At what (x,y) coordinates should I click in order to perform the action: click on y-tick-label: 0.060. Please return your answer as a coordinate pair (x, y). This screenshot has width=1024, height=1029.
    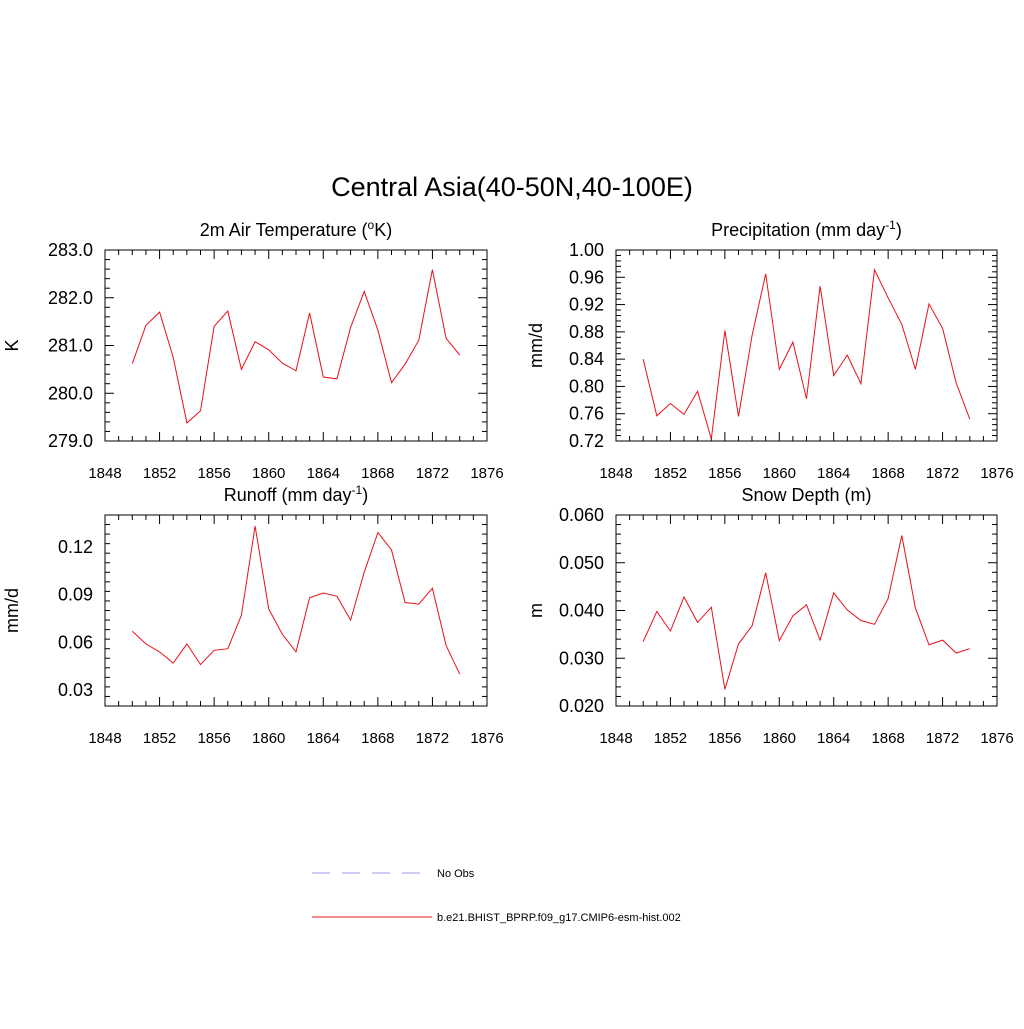
    Looking at the image, I should click on (581, 515).